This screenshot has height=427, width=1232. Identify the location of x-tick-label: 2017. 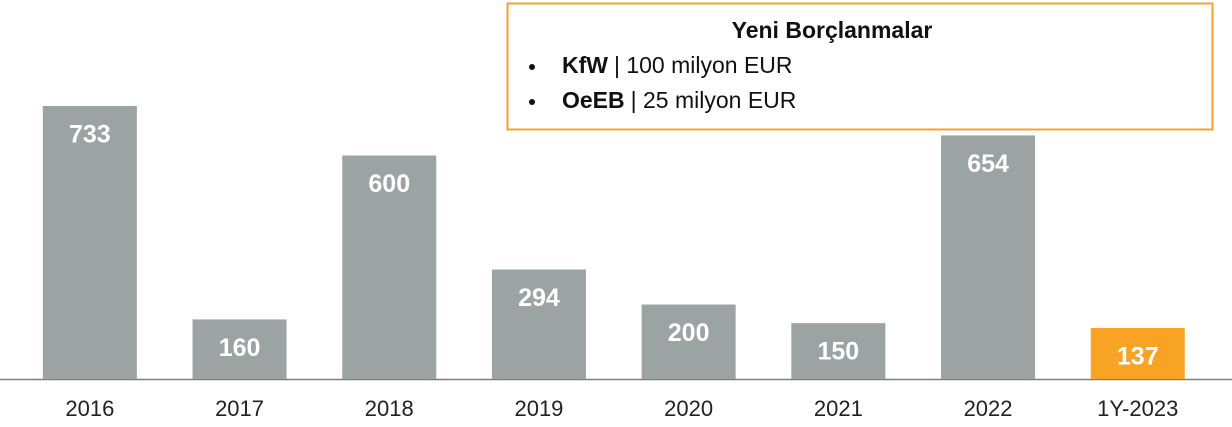
(239, 408).